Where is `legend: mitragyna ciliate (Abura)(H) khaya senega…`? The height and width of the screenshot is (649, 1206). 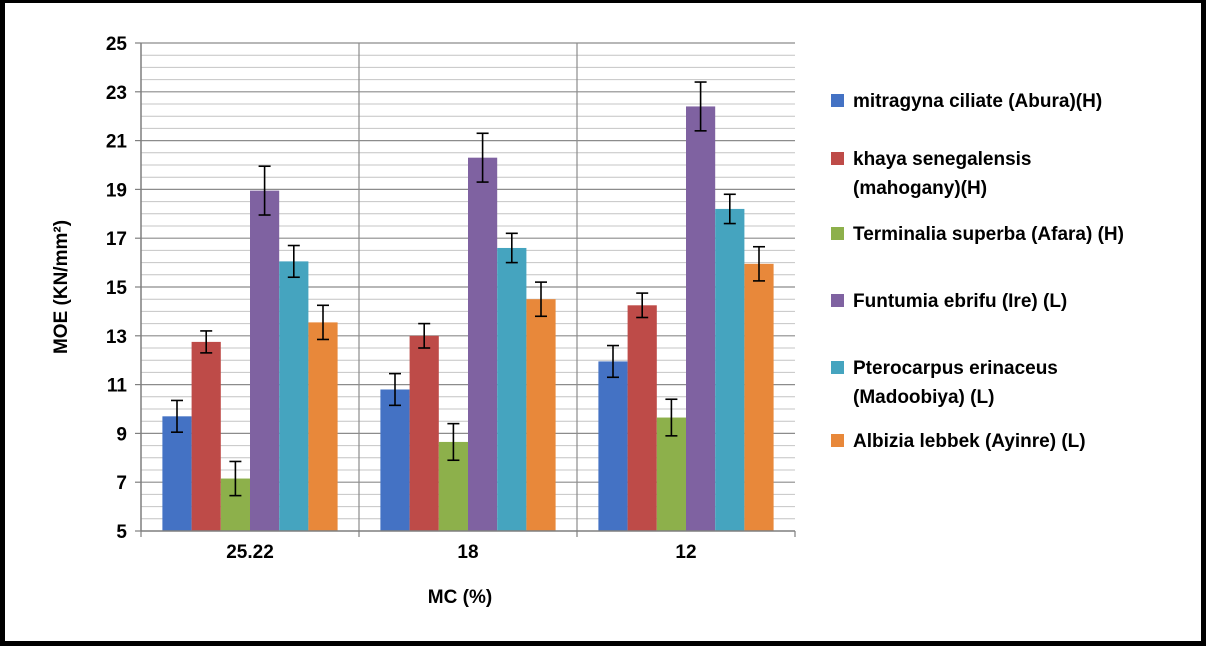 legend: mitragyna ciliate (Abura)(H) khaya senega… is located at coordinates (977, 271).